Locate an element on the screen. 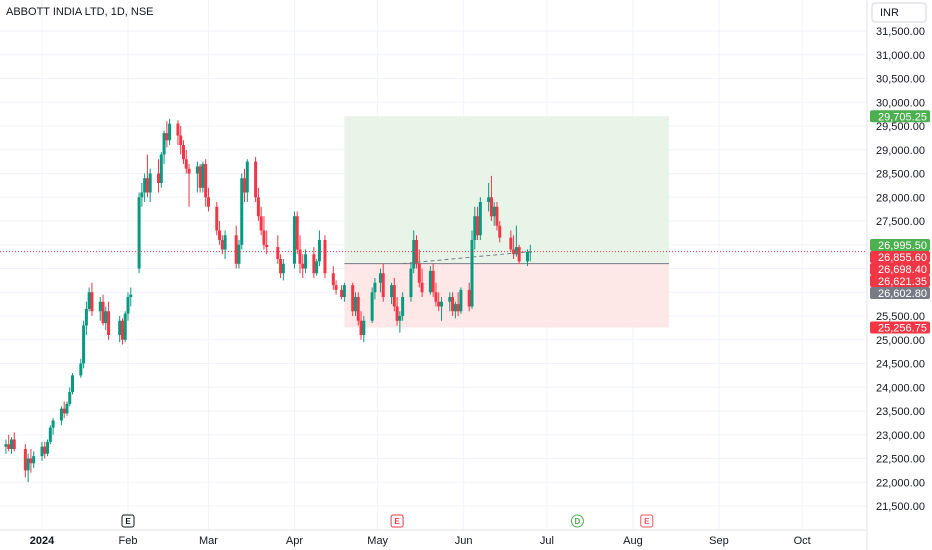 This screenshot has width=932, height=550. y-tick-label: 21,500.00 is located at coordinates (900, 507).